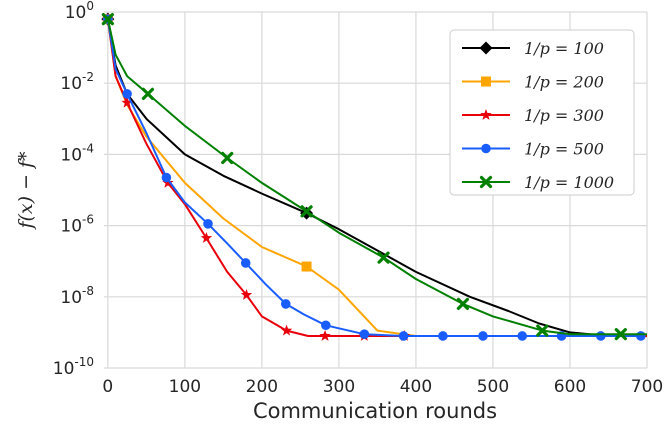  I want to click on y-tick-label: 10⁻⁸, so click(77, 296).